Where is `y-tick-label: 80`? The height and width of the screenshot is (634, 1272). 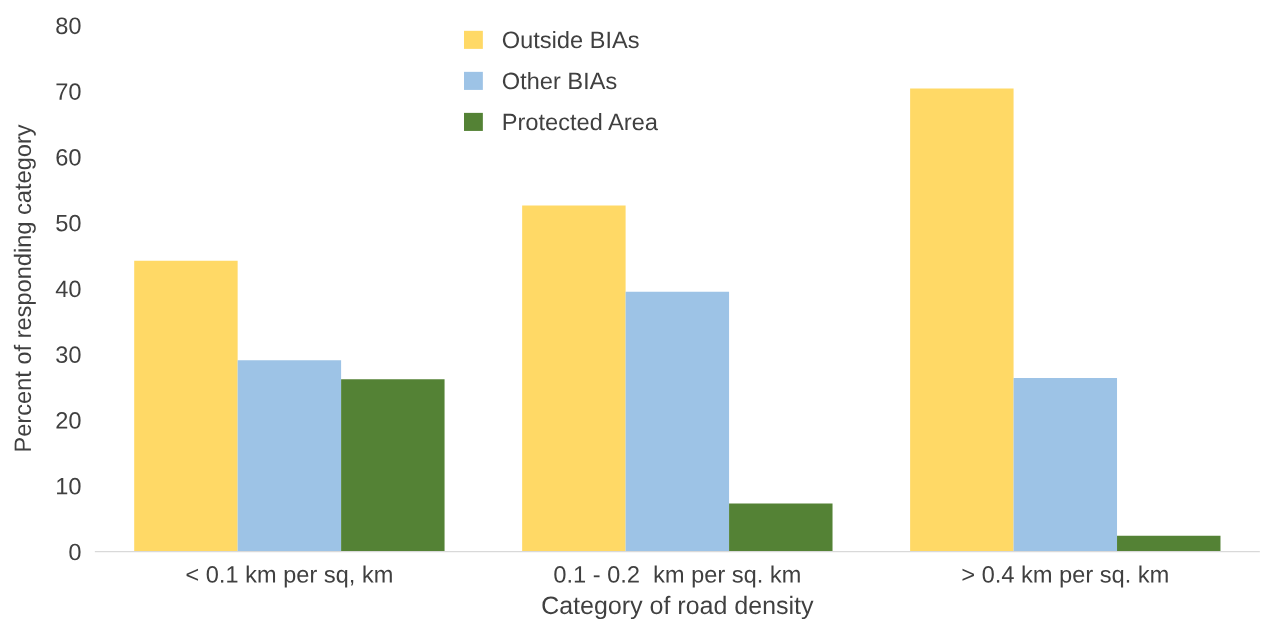 y-tick-label: 80 is located at coordinates (68, 26).